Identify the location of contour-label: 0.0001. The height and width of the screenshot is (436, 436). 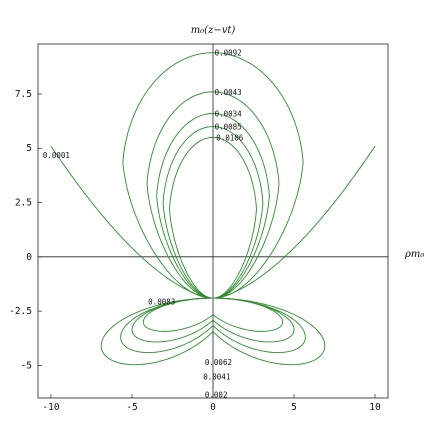
(56, 155).